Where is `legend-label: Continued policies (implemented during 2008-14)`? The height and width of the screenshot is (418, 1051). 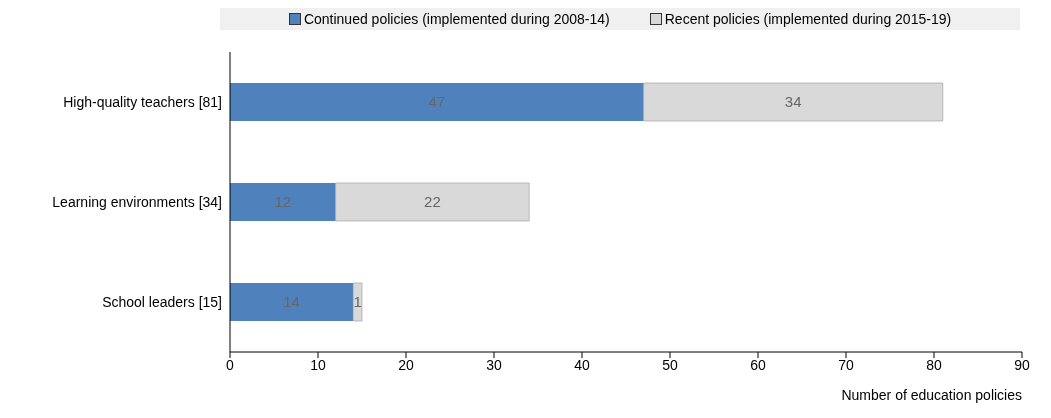 legend-label: Continued policies (implemented during 2008-14) is located at coordinates (456, 19).